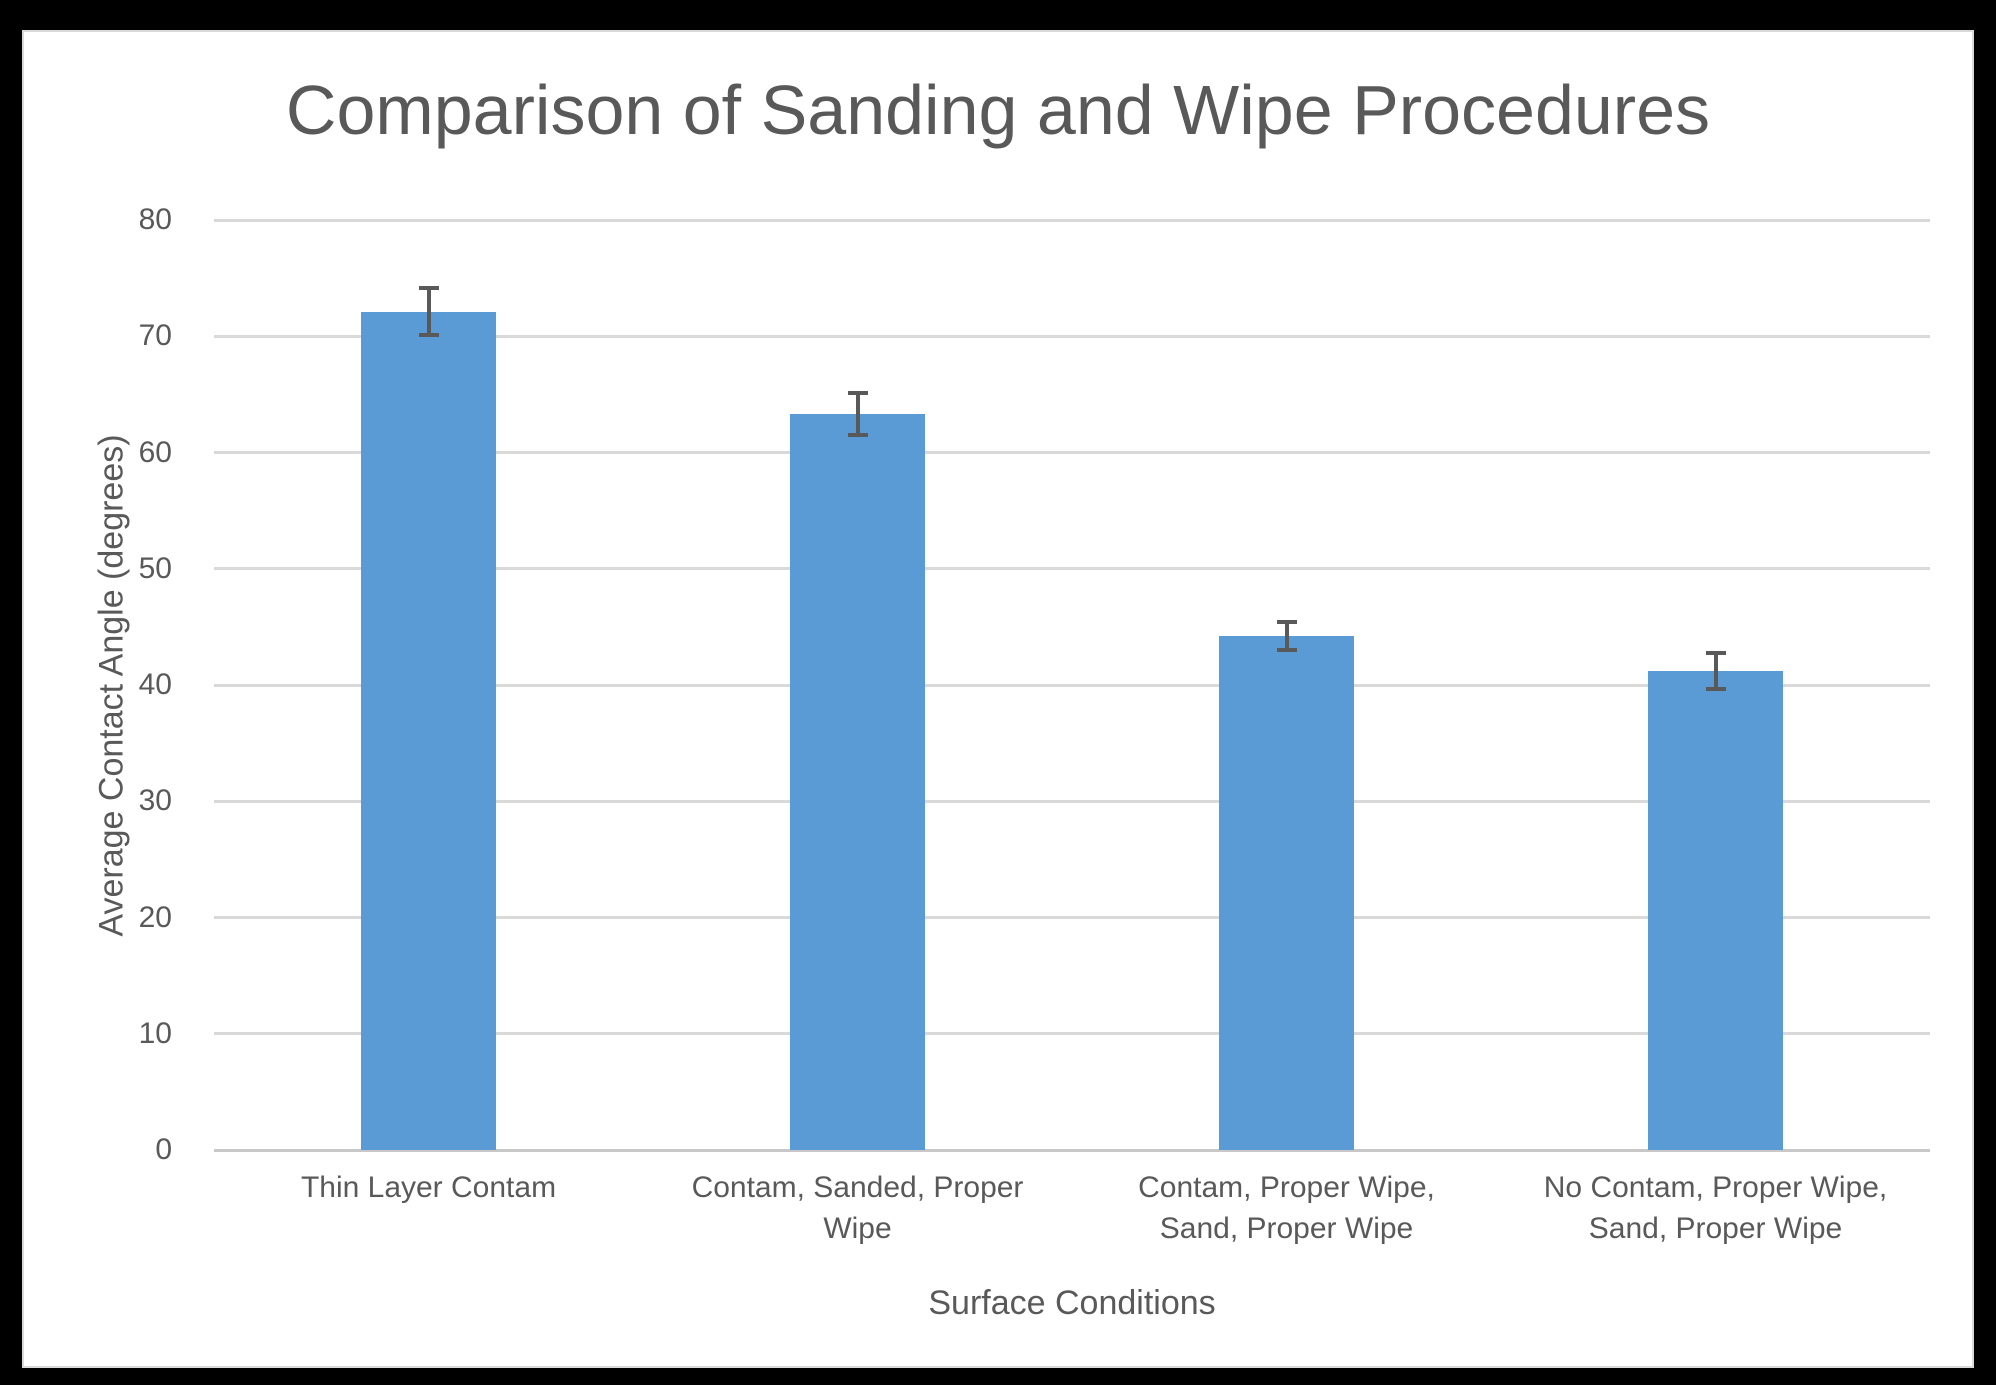  Describe the element at coordinates (428, 1187) in the screenshot. I see `x-category-label: Thin Layer Contam` at that location.